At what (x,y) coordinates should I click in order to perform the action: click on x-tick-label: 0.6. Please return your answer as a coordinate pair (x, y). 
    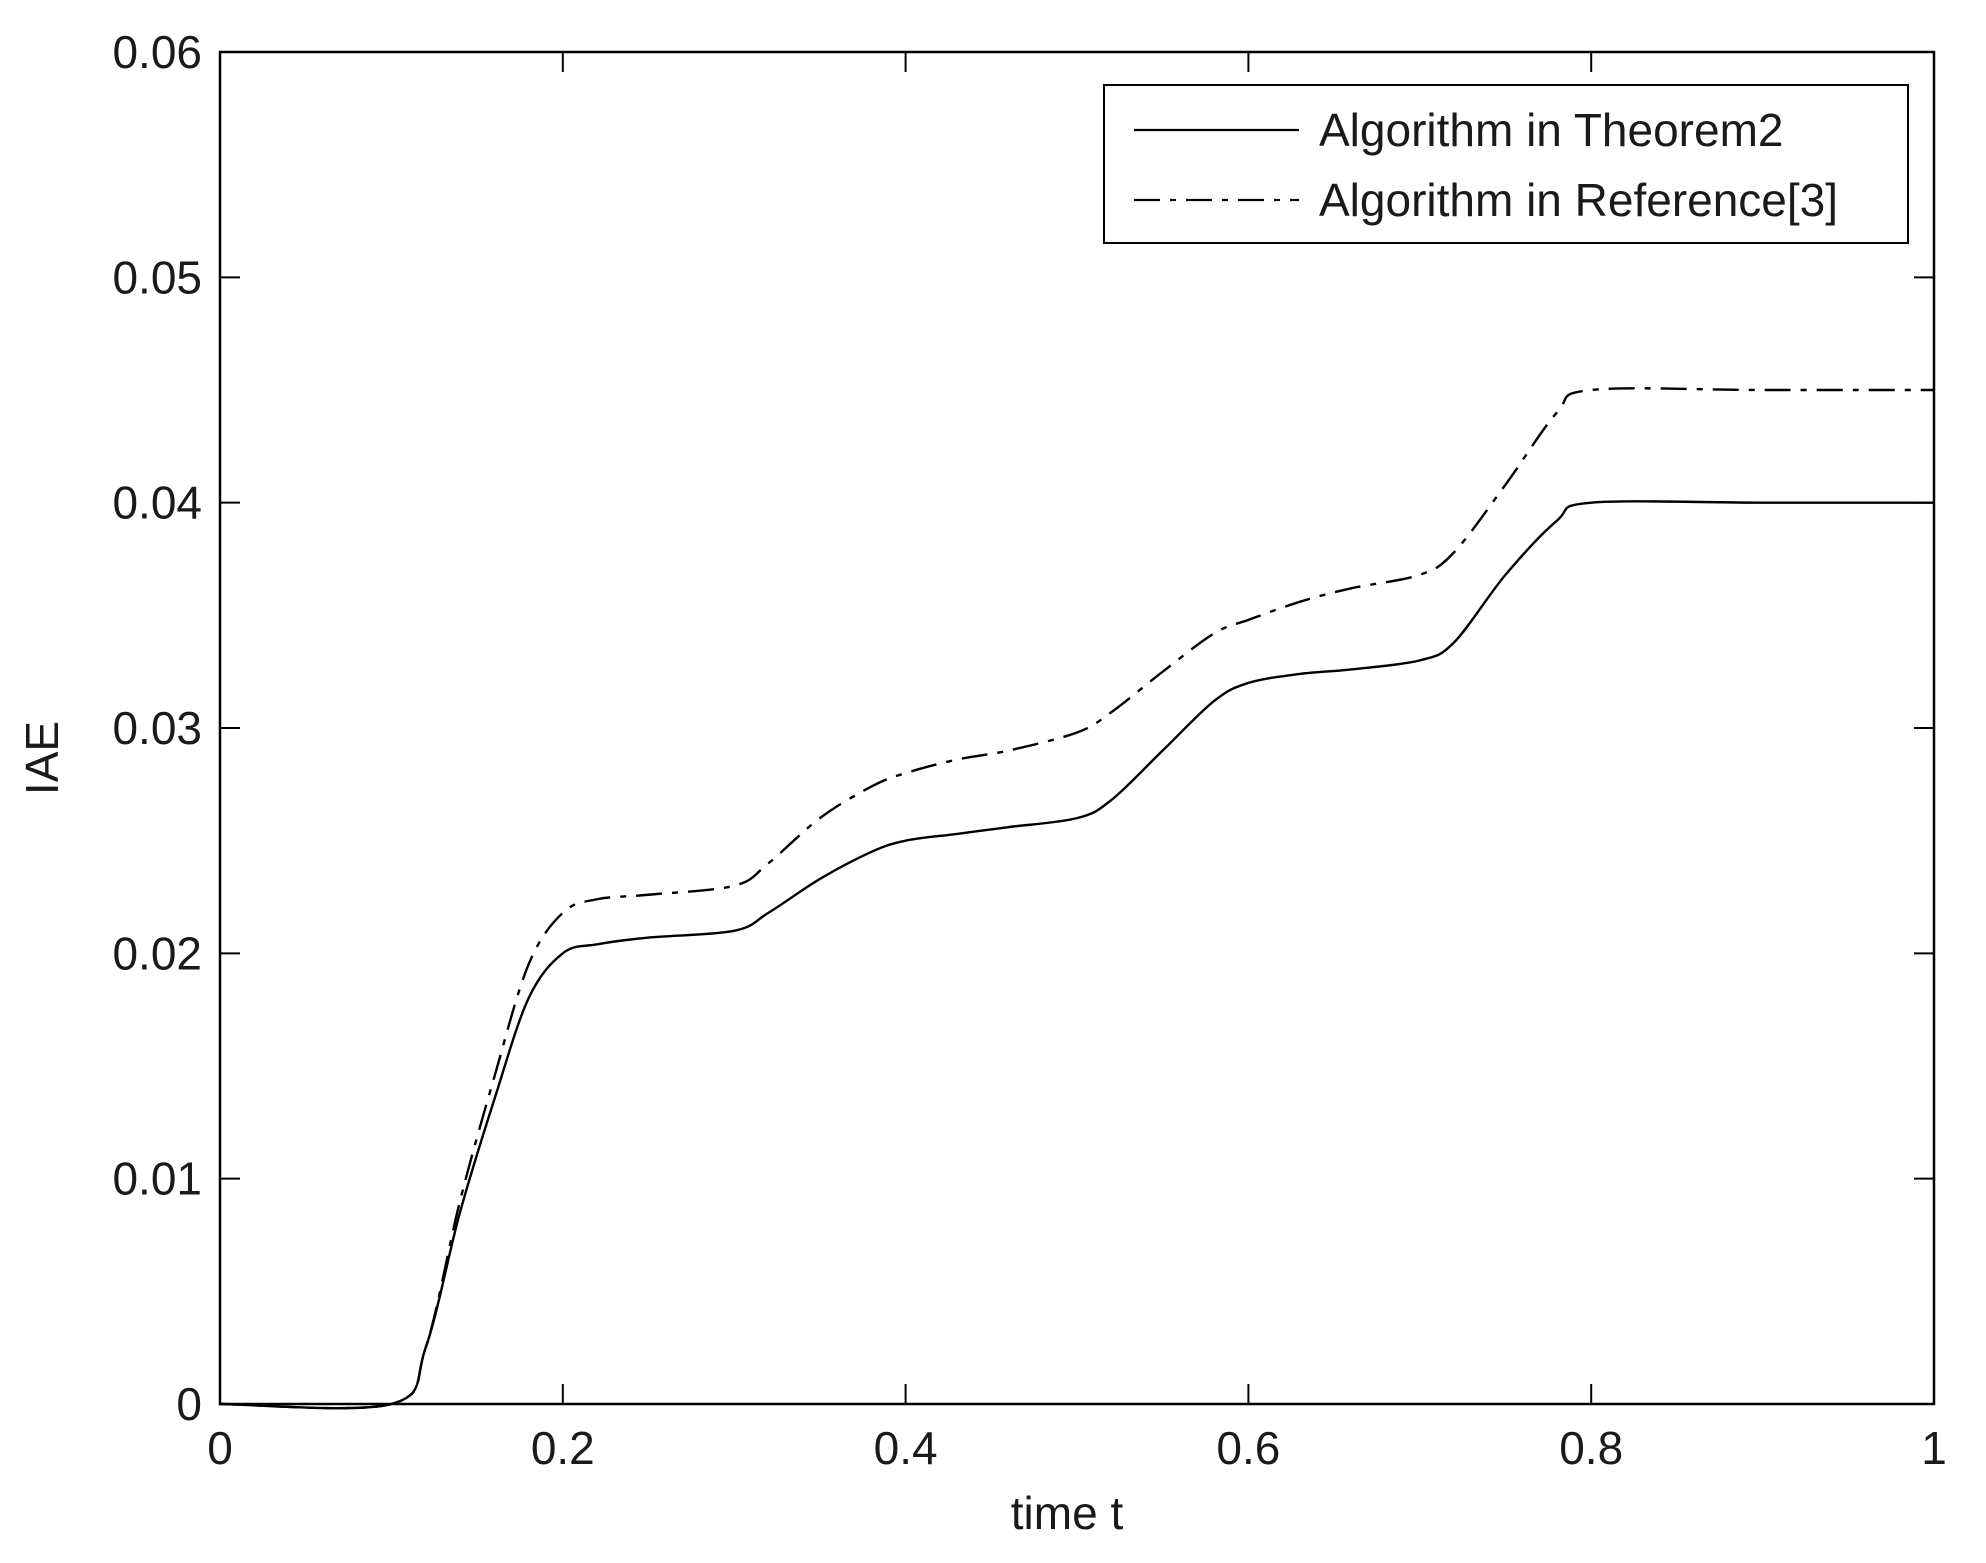
    Looking at the image, I should click on (1248, 1448).